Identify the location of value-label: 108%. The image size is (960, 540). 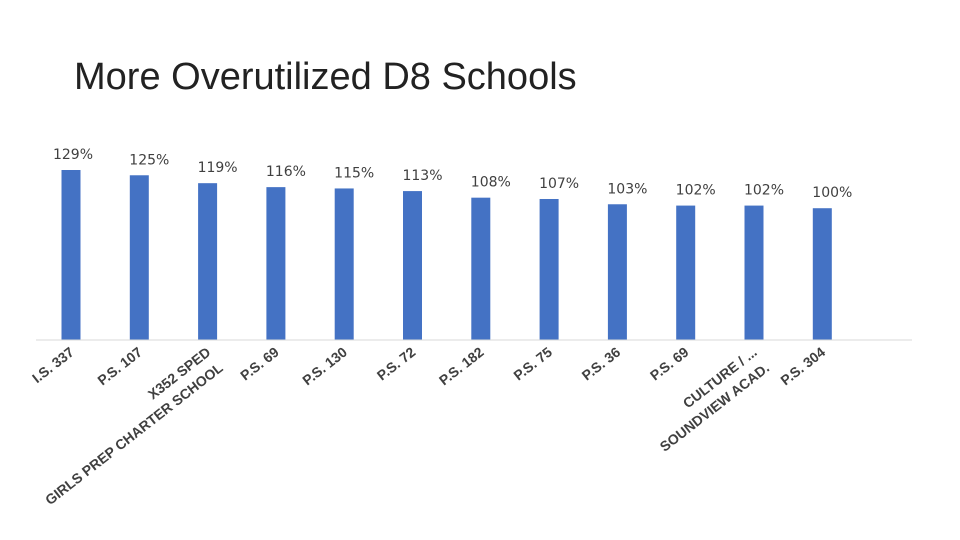
(491, 183).